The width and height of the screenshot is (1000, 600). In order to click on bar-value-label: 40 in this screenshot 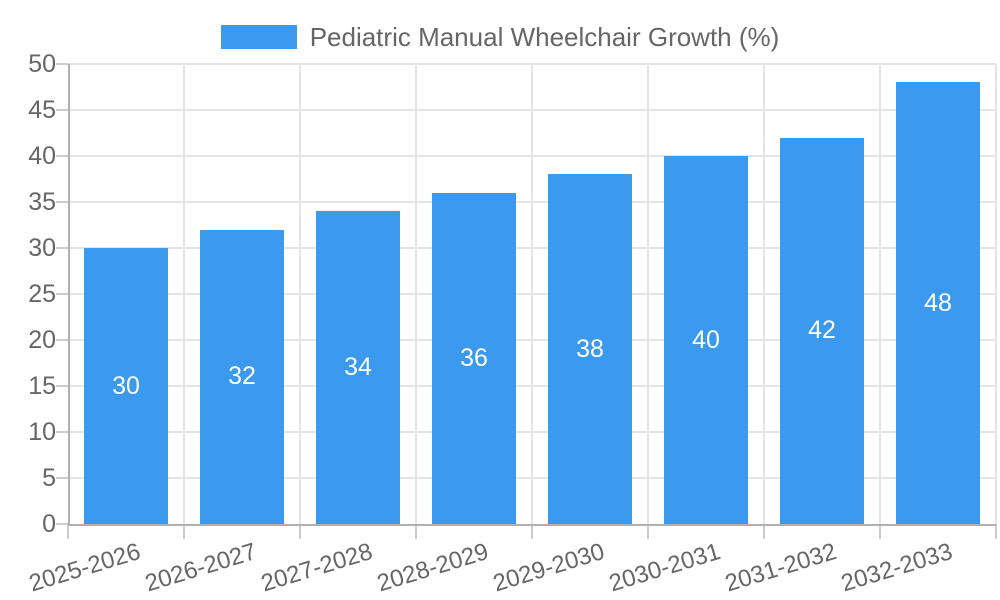, I will do `click(706, 339)`.